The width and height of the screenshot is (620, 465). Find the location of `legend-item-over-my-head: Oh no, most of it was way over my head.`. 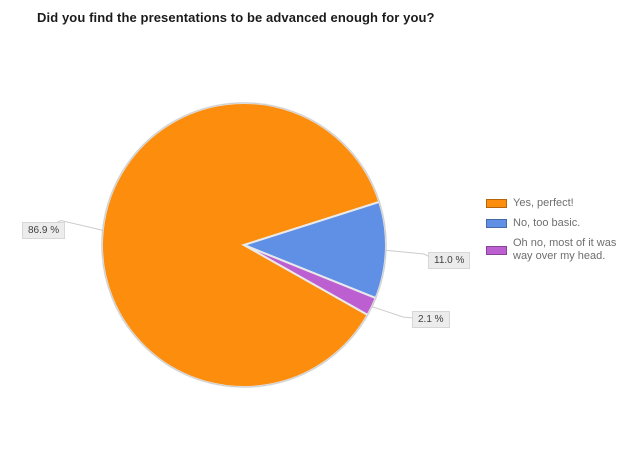

legend-item-over-my-head: Oh no, most of it was way over my head. is located at coordinates (553, 250).